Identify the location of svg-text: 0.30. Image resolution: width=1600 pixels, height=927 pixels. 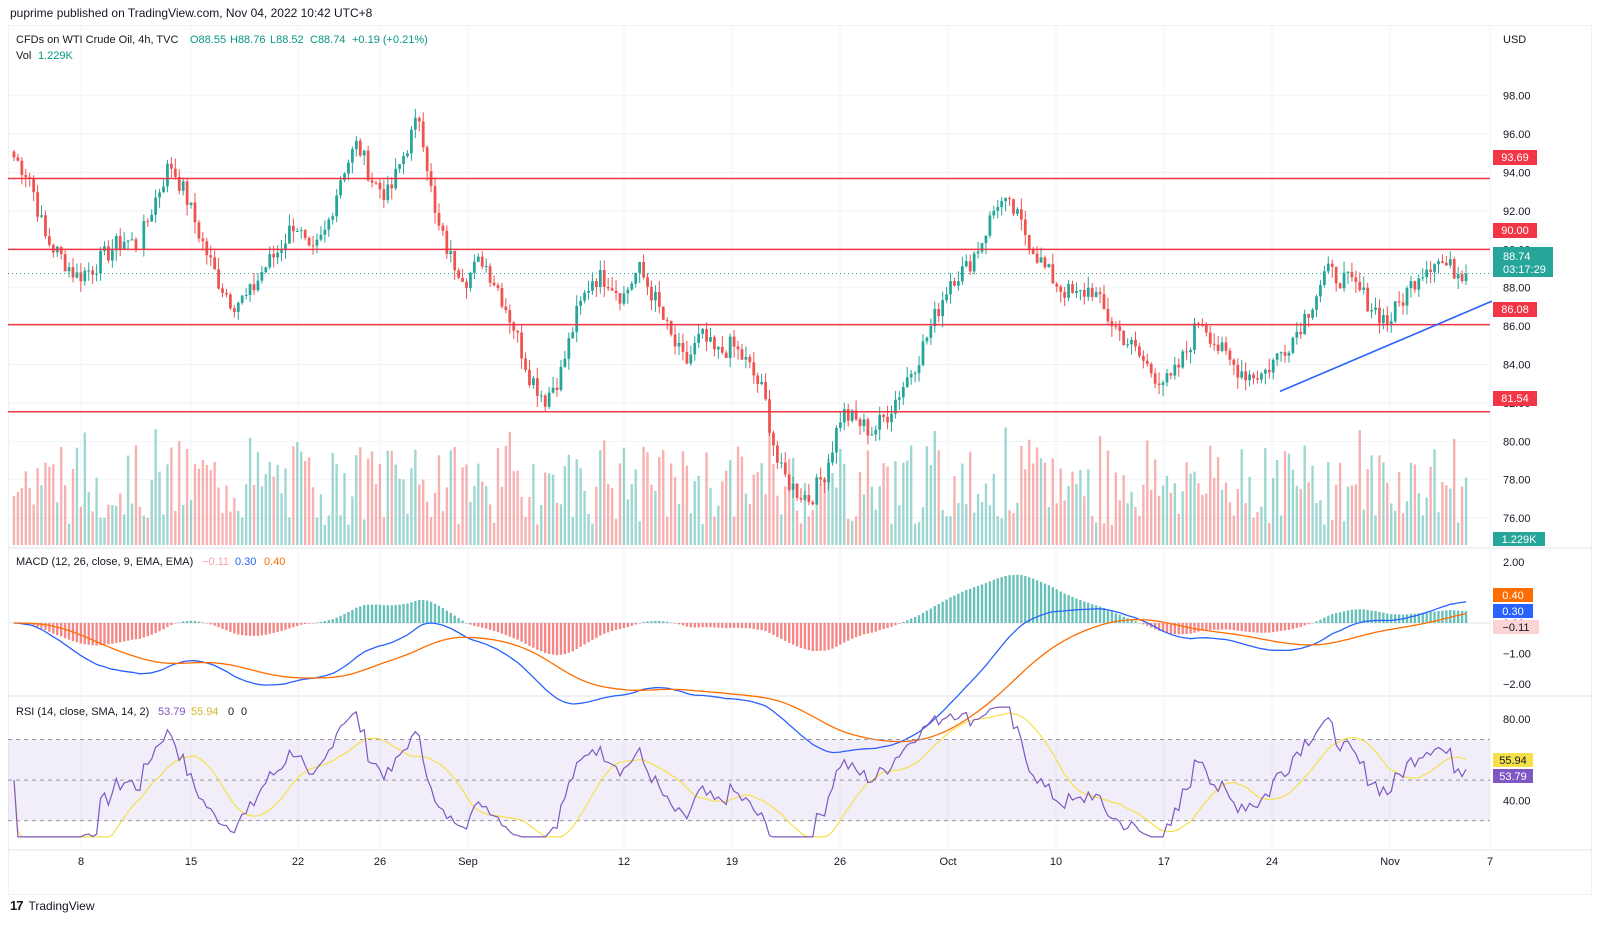
(1512, 612).